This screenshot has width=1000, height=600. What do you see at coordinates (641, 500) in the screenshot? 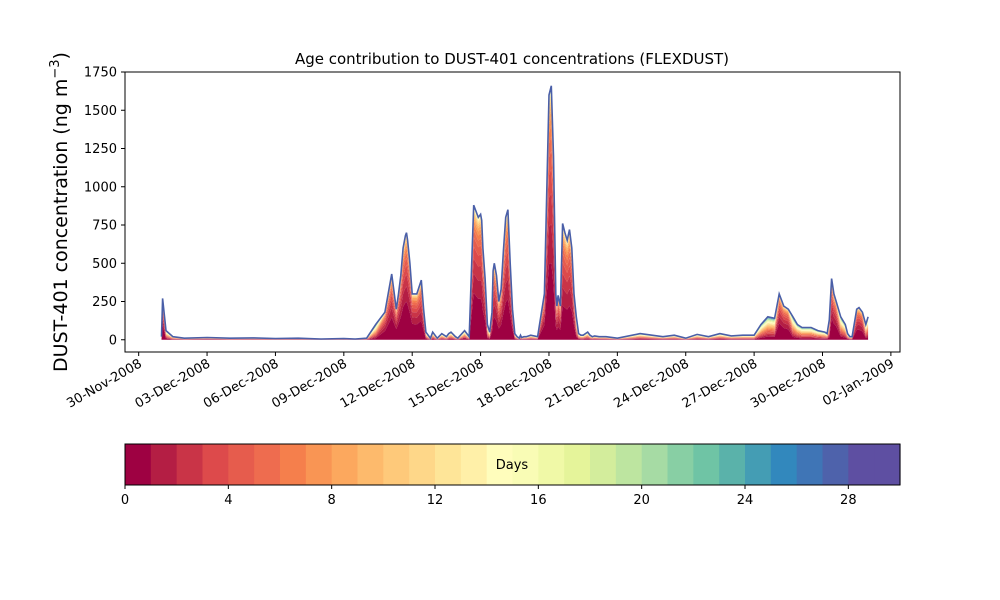
I see `colorbar-tick-label: 20` at bounding box center [641, 500].